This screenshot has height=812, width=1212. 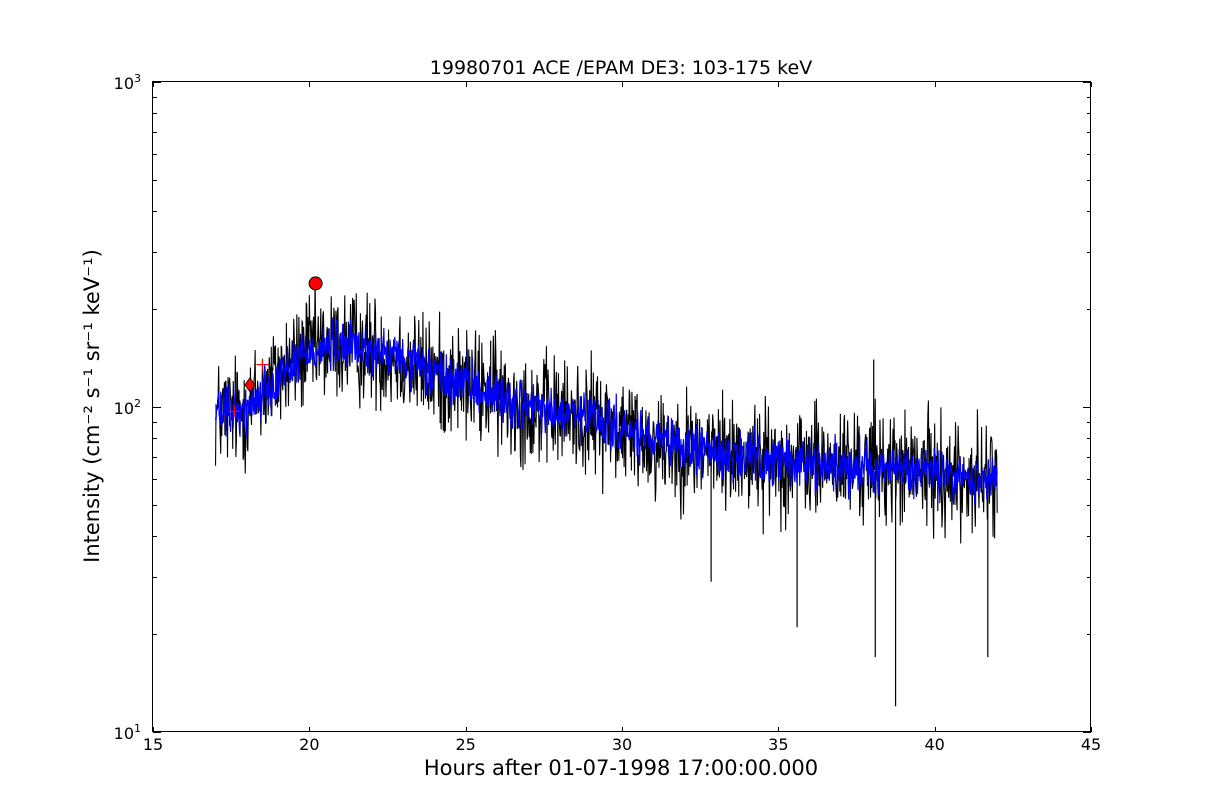 I want to click on y-axis-label: Intensity (cm⁻² s⁻¹ sr⁻¹ keV⁻¹), so click(x=92, y=406).